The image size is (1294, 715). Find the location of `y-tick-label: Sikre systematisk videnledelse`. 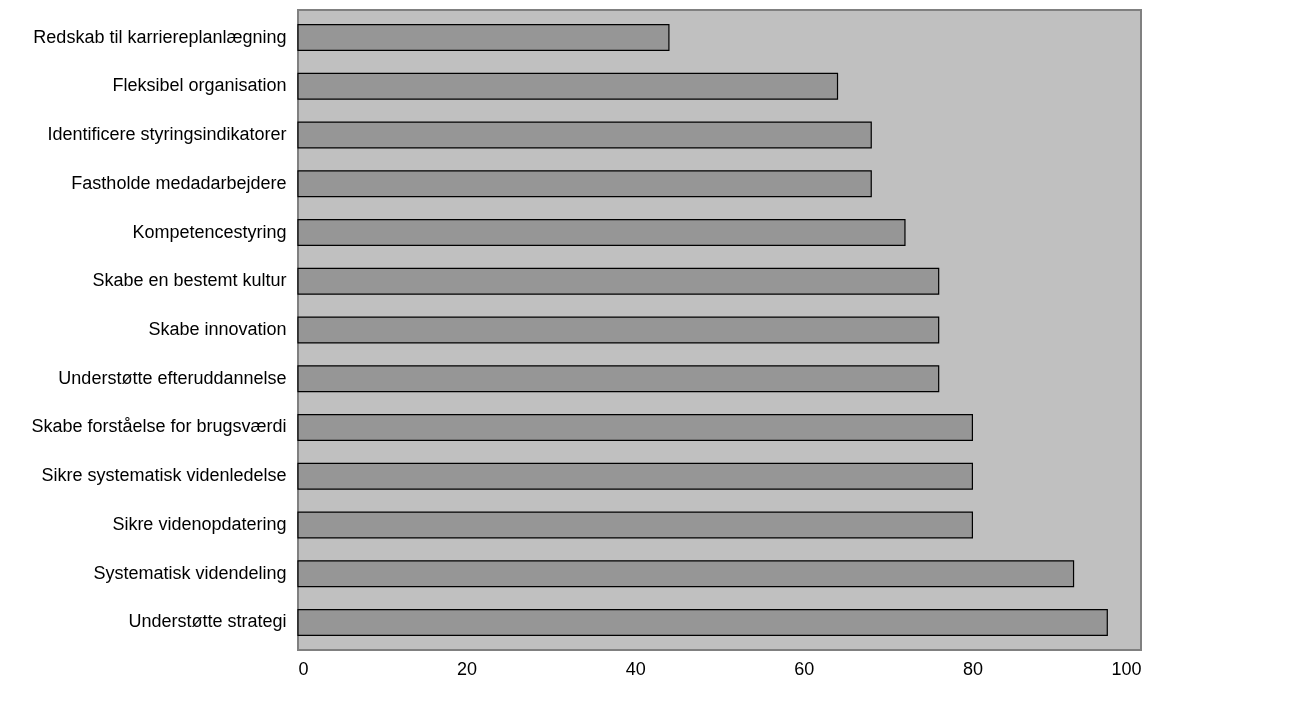

y-tick-label: Sikre systematisk videnledelse is located at coordinates (164, 475).